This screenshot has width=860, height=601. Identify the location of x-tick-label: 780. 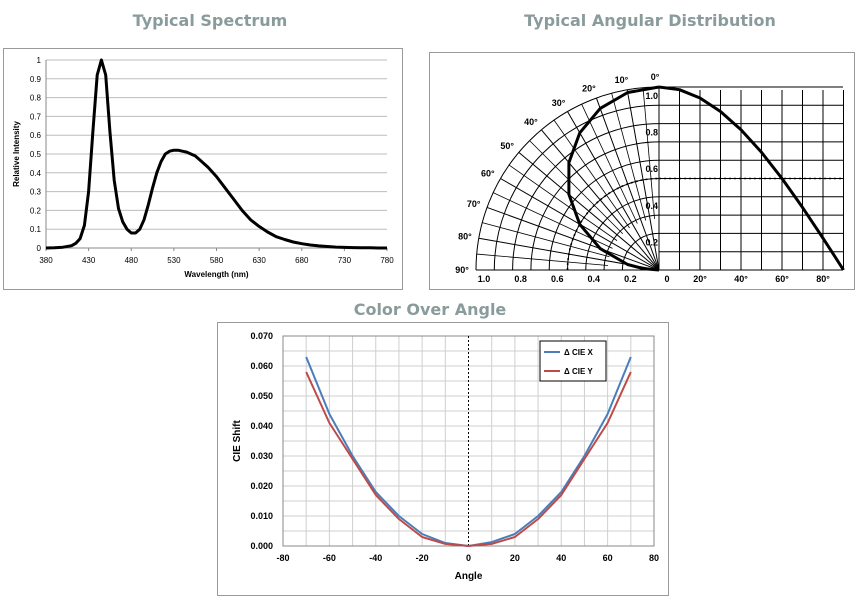
(387, 260).